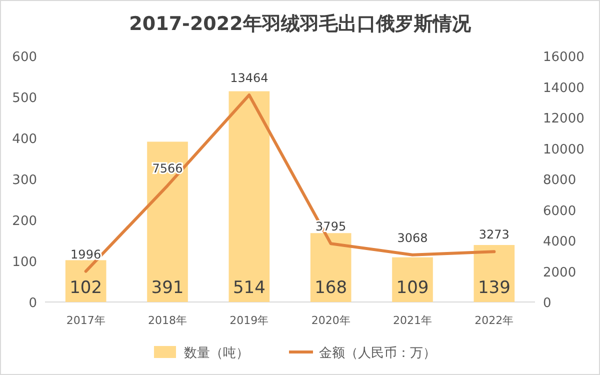 Image resolution: width=600 pixels, height=375 pixels. What do you see at coordinates (563, 88) in the screenshot?
I see `y2-tick-label: 14000` at bounding box center [563, 88].